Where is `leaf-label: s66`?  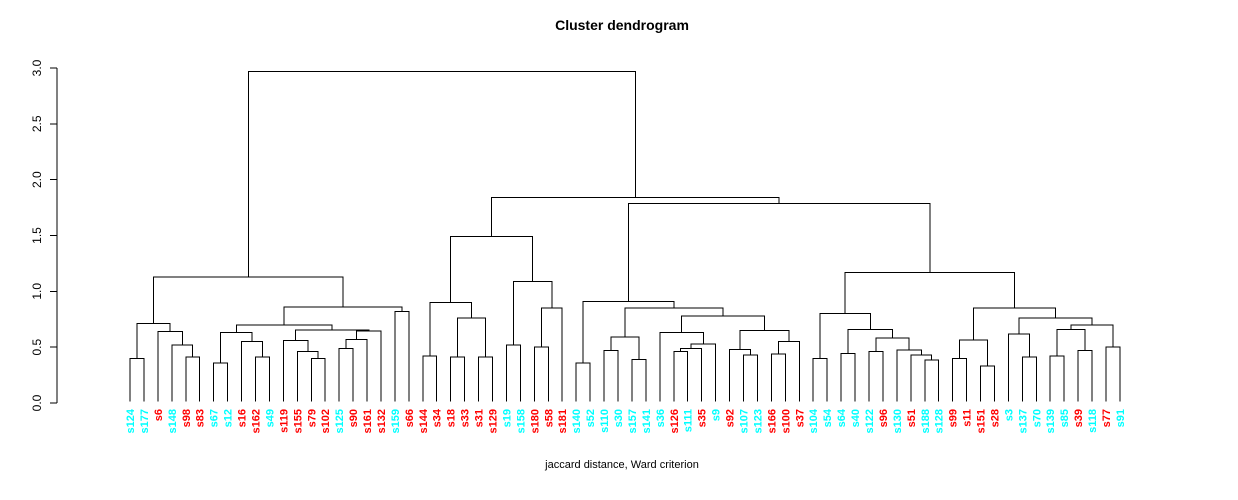 leaf-label: s66 is located at coordinates (410, 418).